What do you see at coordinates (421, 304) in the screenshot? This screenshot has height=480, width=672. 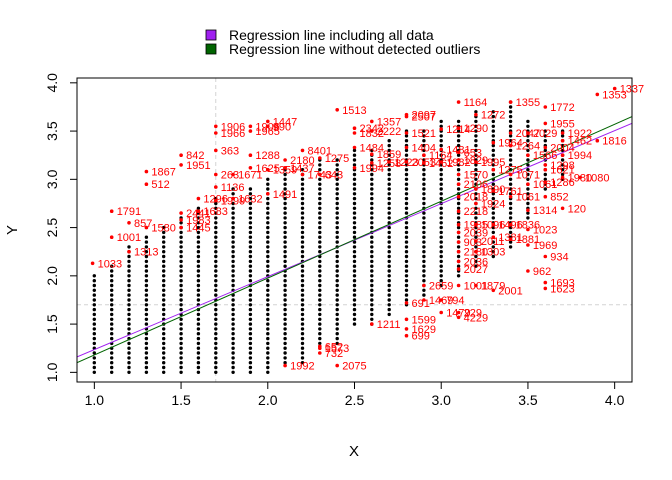 I see `outlier-label: 691` at bounding box center [421, 304].